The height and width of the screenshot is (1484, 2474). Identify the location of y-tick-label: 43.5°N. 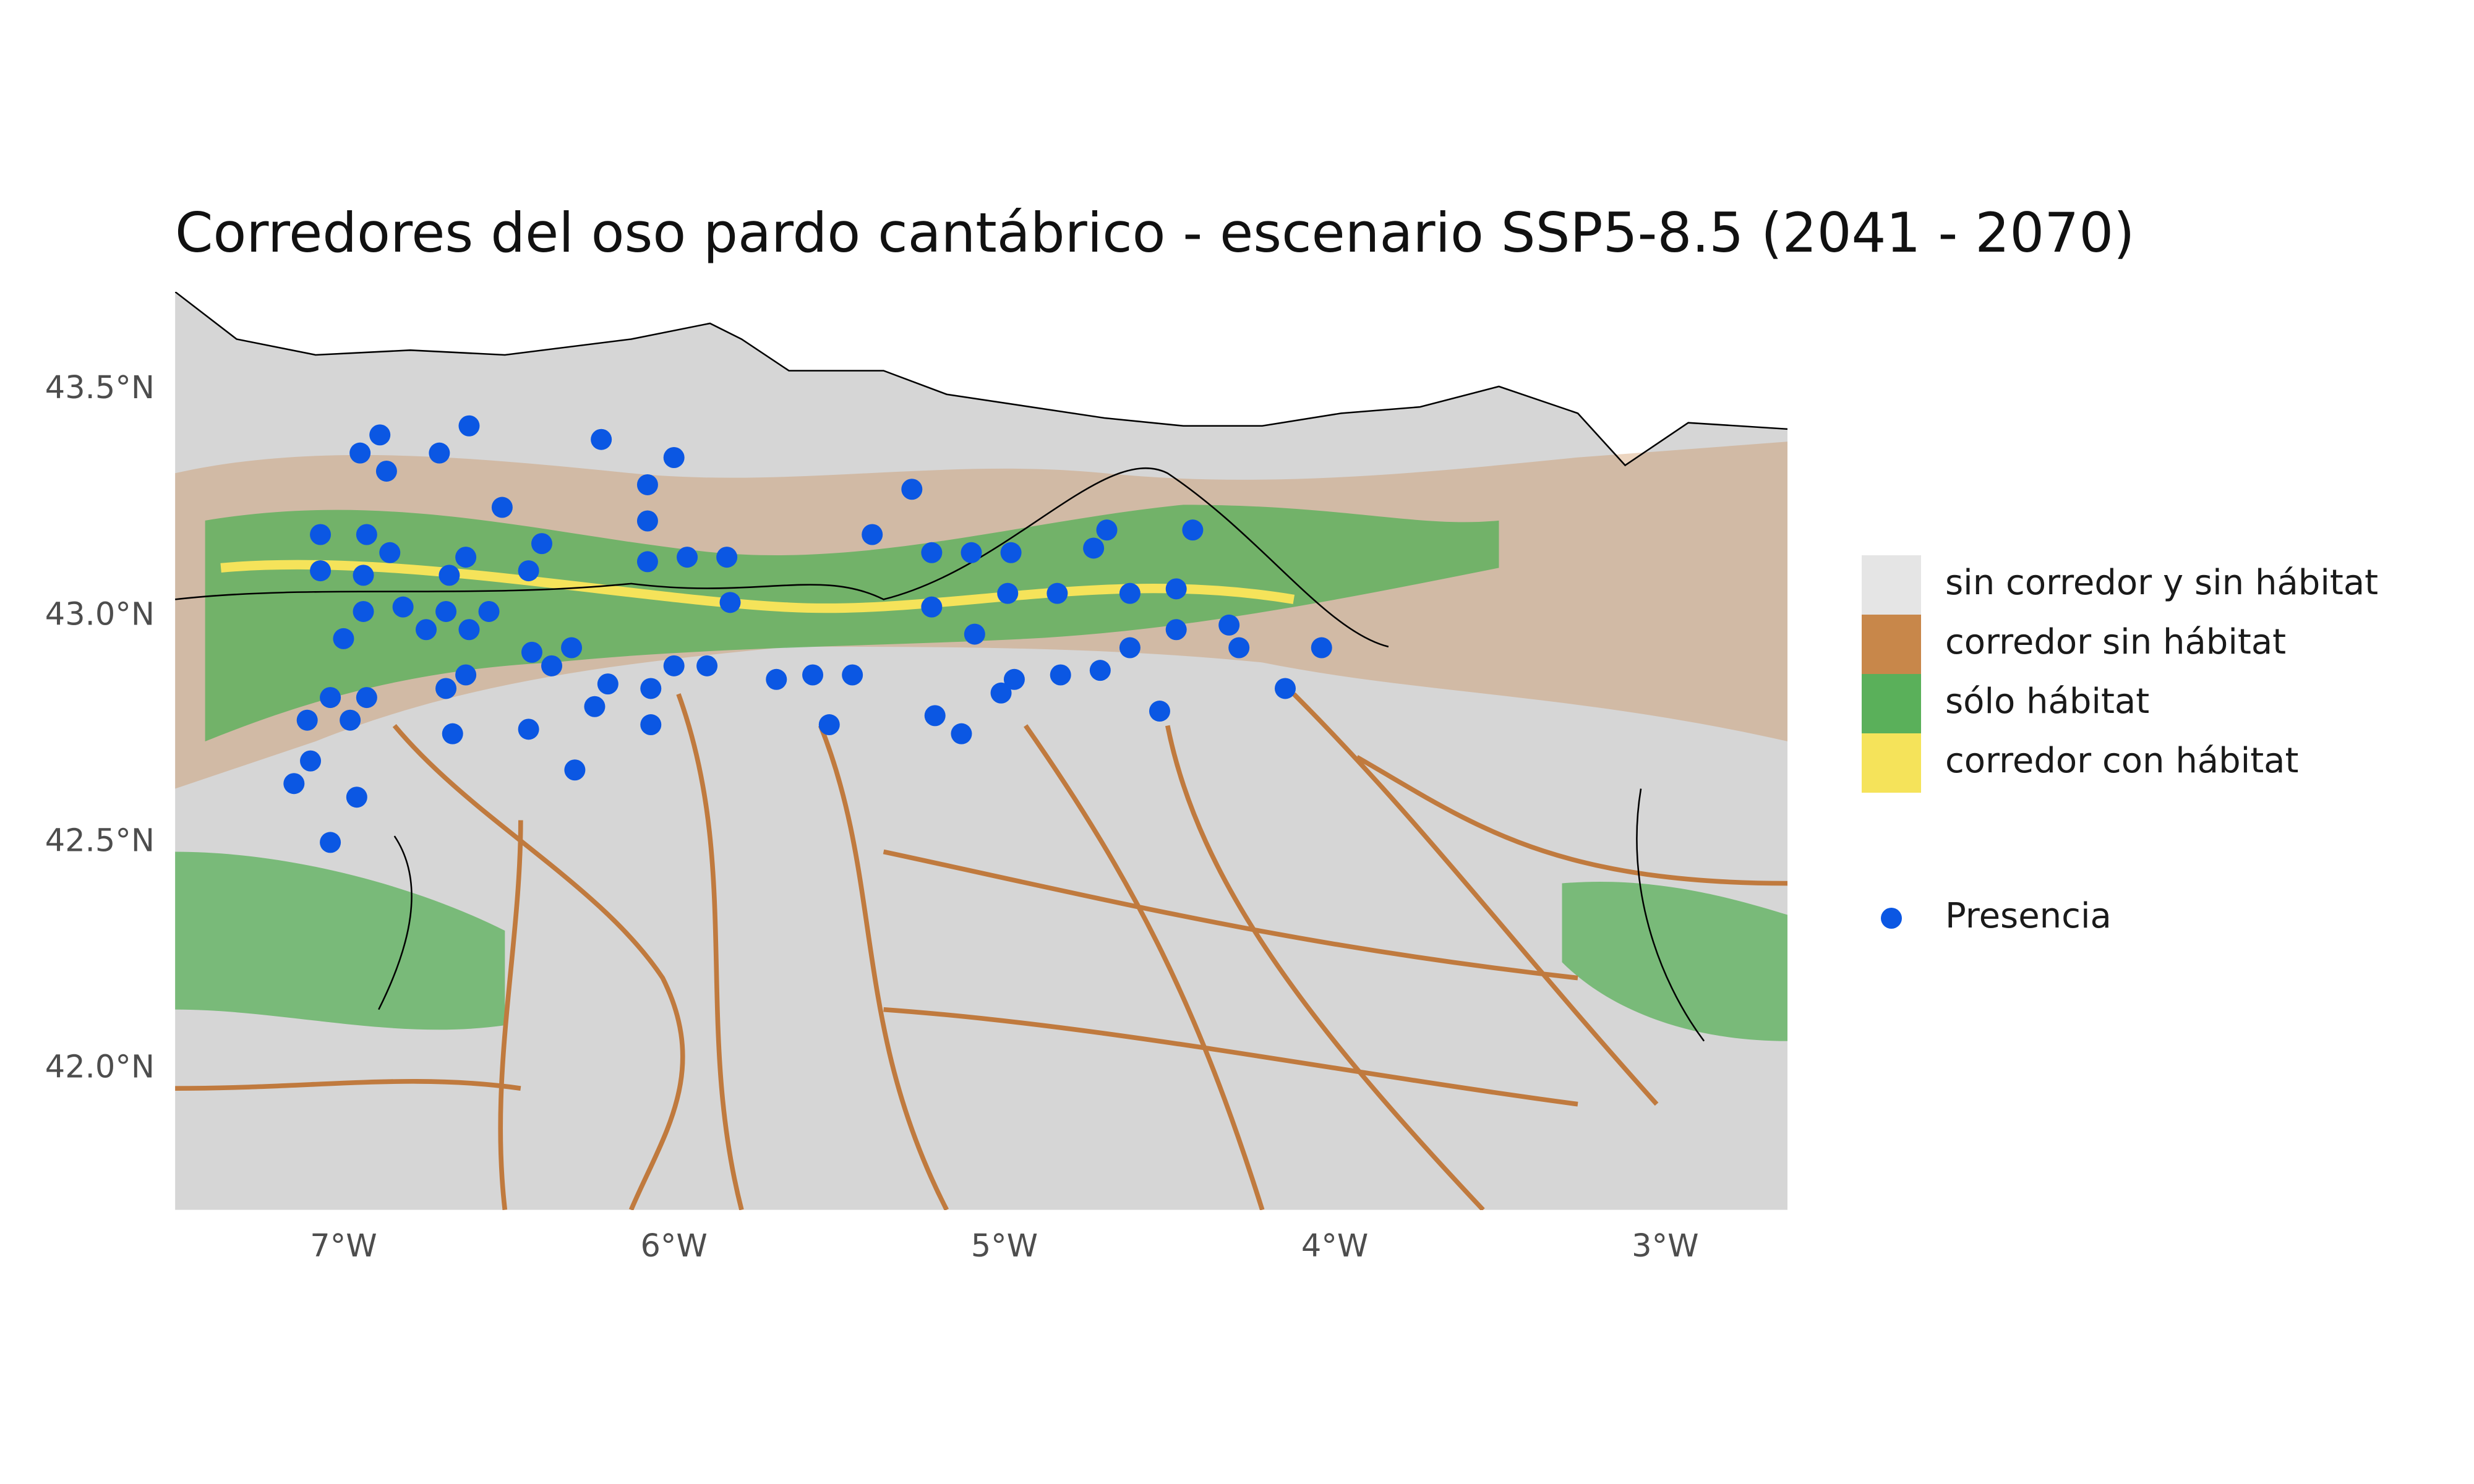
(100, 388).